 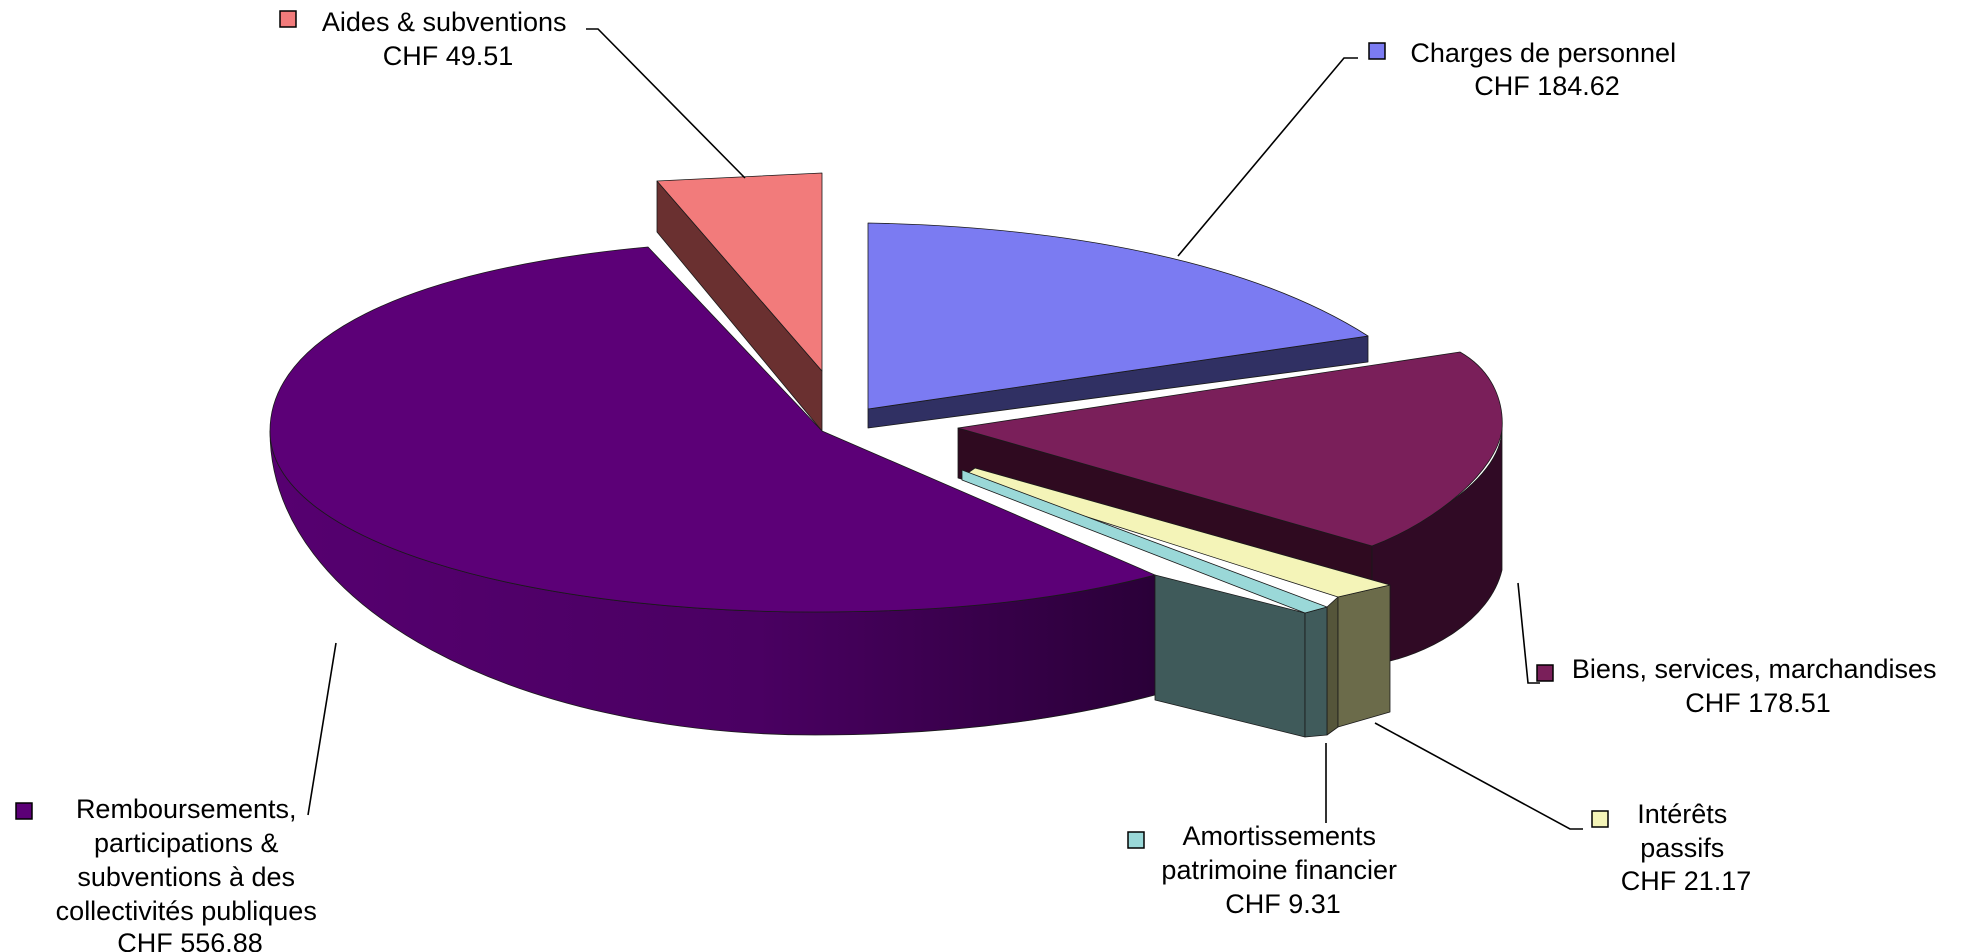 What do you see at coordinates (666, 103) in the screenshot?
I see `leader-line-aides` at bounding box center [666, 103].